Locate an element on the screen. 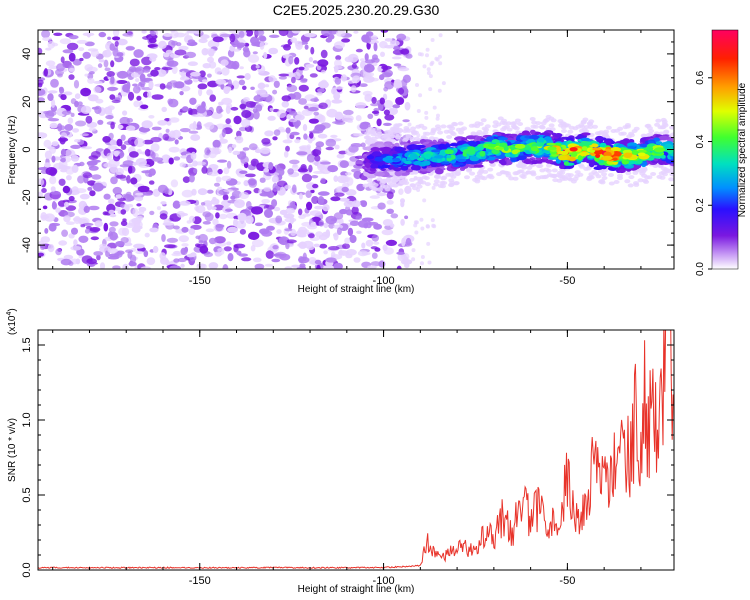  figure-title: C2E5.2025.230.20.29.G30 is located at coordinates (356, 10).